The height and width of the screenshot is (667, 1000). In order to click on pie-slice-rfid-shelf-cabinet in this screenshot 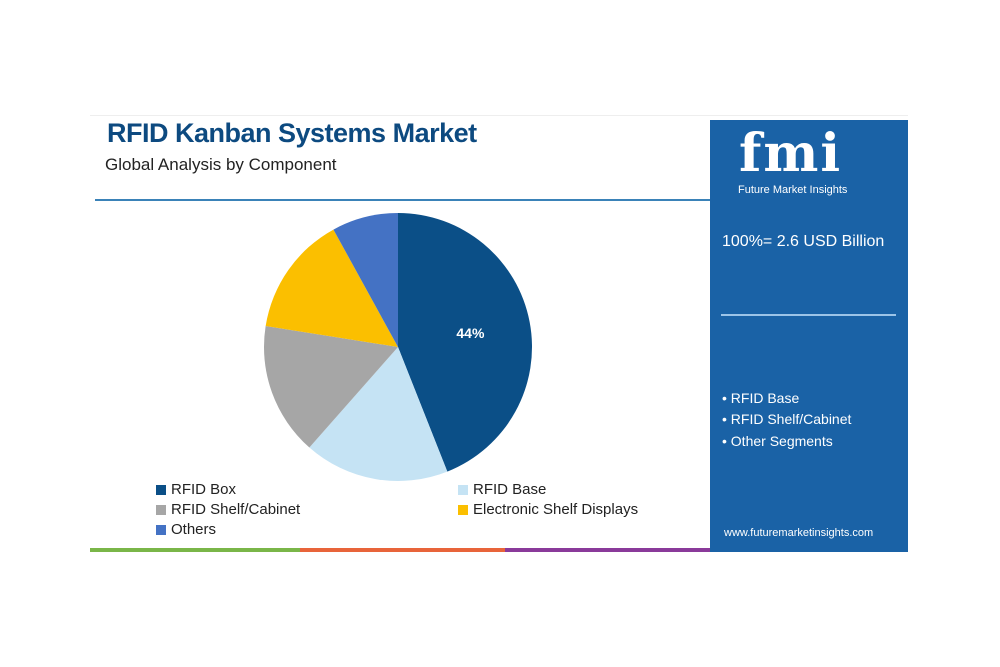, I will do `click(331, 387)`.